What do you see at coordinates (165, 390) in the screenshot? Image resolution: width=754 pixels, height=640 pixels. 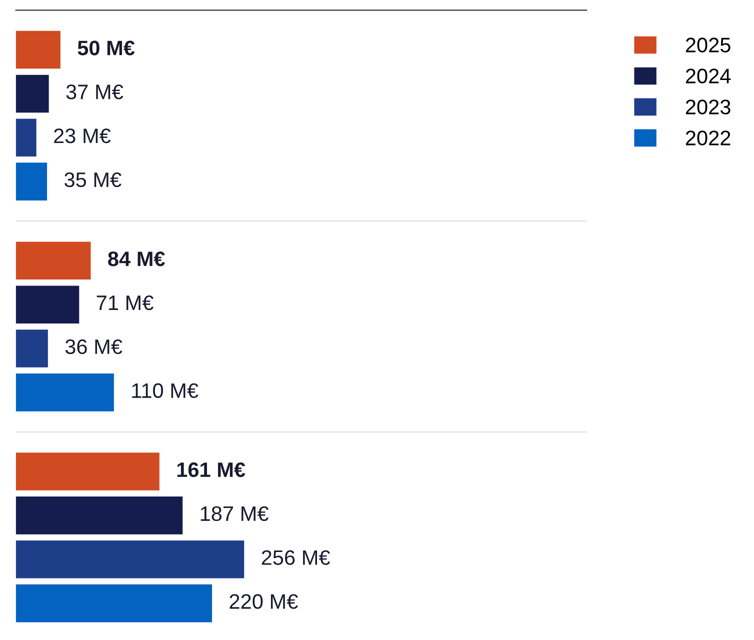 I see `data-label: 110 M€` at bounding box center [165, 390].